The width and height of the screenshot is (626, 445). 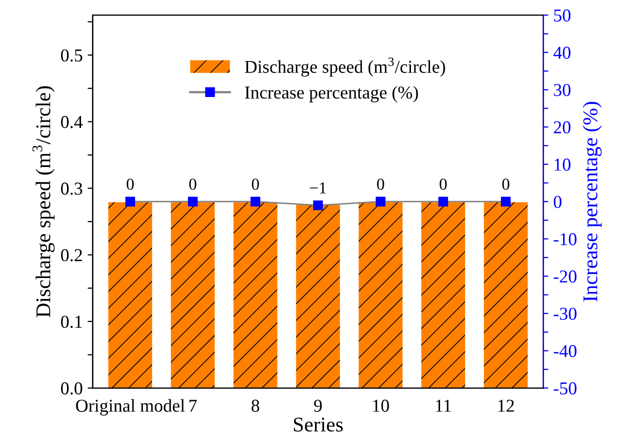 What do you see at coordinates (256, 406) in the screenshot?
I see `x-tick-label: 8` at bounding box center [256, 406].